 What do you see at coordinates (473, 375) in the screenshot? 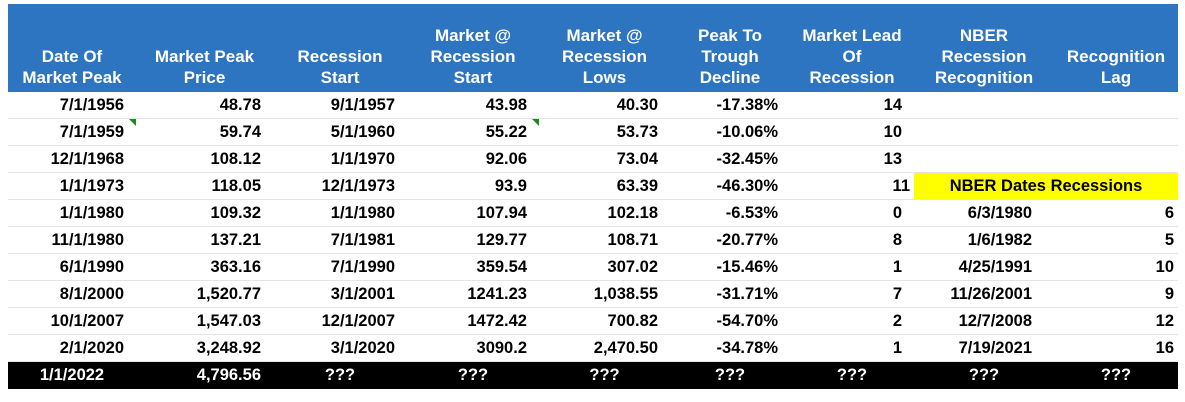
I see `cell-market-at-recession-start: ???` at bounding box center [473, 375].